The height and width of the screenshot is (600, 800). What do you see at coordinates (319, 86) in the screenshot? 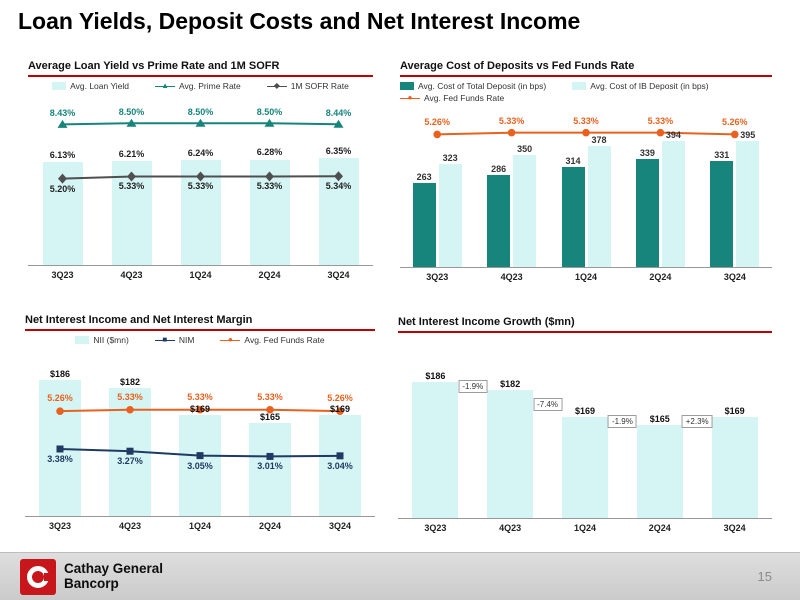
I see `legend-label: 1M SOFR Rate` at bounding box center [319, 86].